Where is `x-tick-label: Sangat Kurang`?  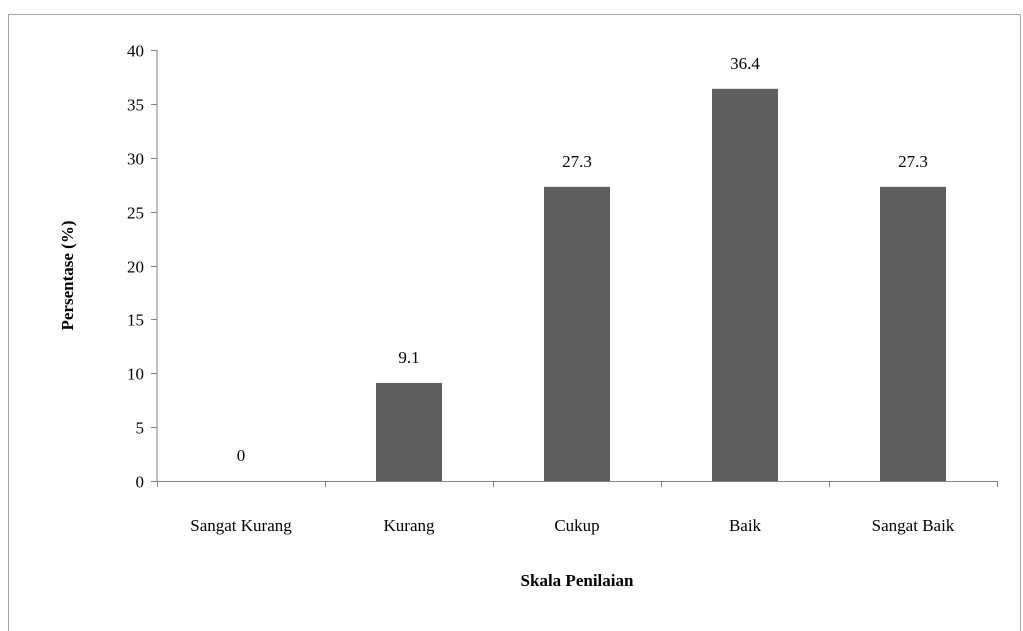 x-tick-label: Sangat Kurang is located at coordinates (241, 525).